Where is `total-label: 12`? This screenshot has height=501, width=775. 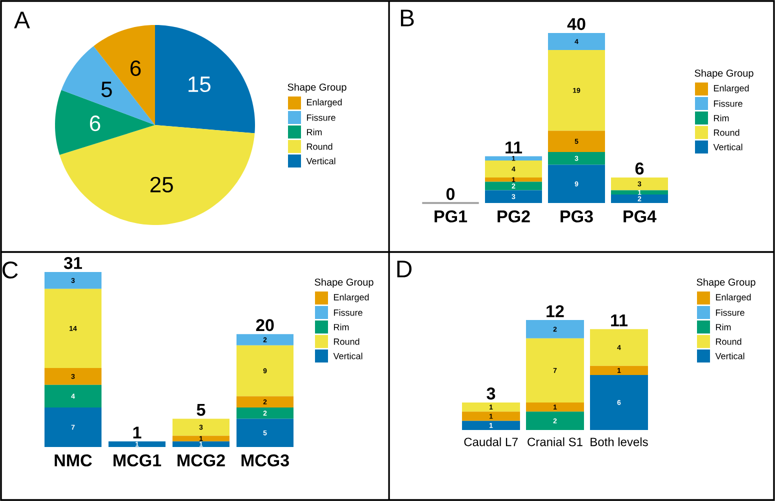 total-label: 12 is located at coordinates (555, 311).